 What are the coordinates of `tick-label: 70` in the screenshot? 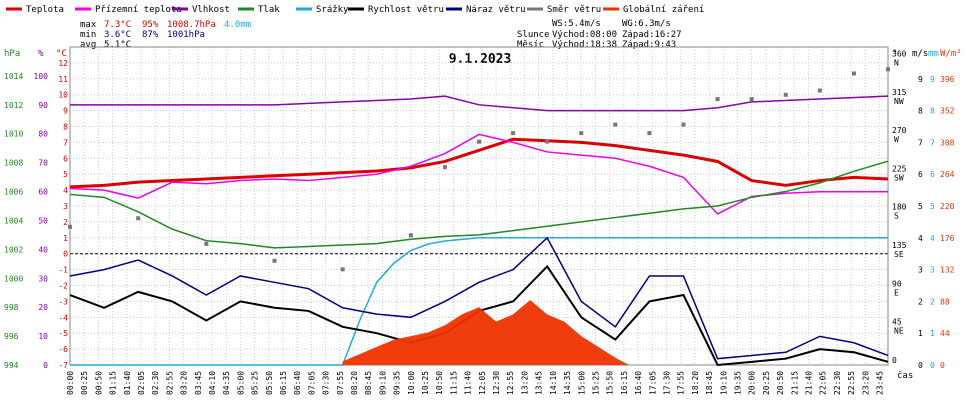 It's located at (43, 163).